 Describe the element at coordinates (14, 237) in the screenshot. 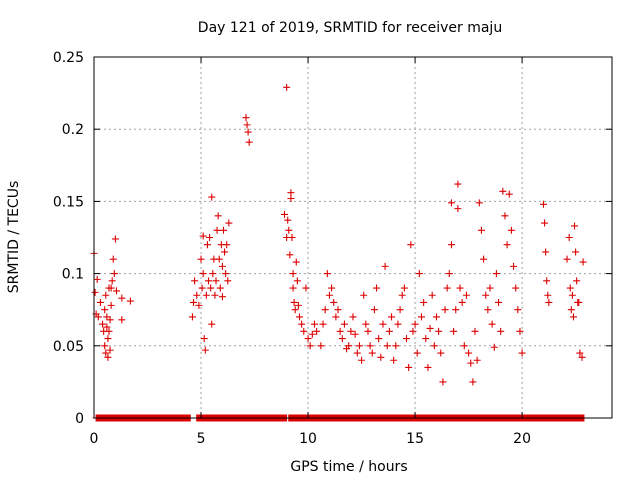

I see `y-axis-label: SRMTID / TECUs` at that location.